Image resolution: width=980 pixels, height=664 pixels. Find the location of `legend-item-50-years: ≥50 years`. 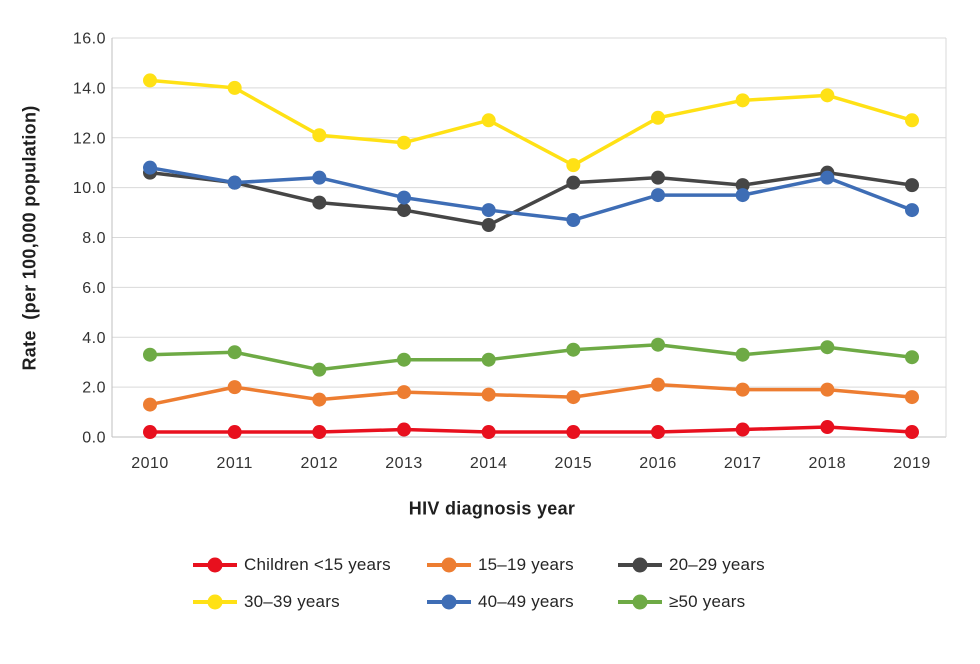

legend-item-50-years: ≥50 years is located at coordinates (691, 601).